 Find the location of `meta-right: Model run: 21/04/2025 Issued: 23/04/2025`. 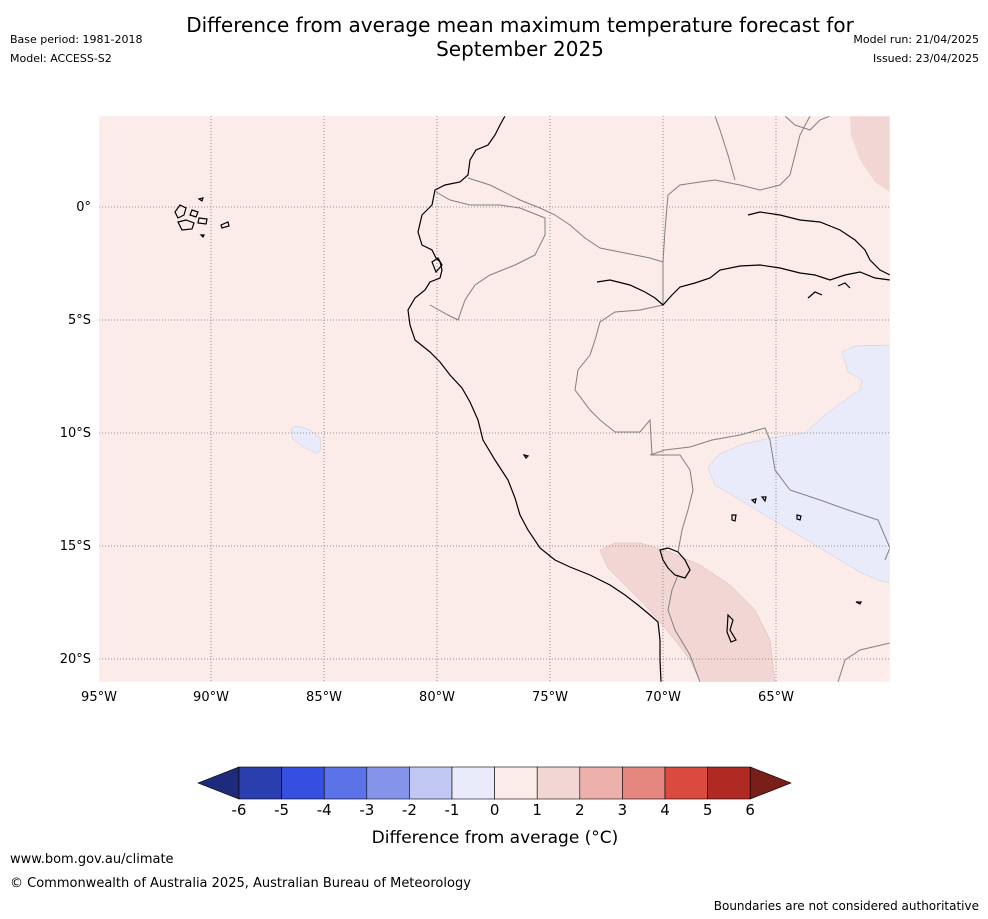

meta-right: Model run: 21/04/2025 Issued: 23/04/2025 is located at coordinates (916, 49).